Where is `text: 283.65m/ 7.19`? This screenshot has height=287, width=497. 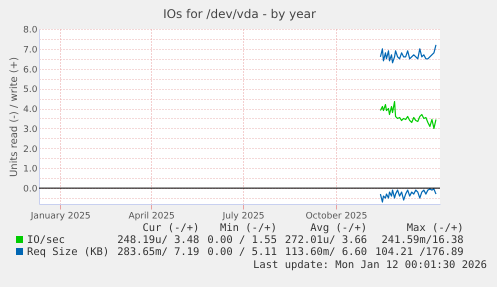
text: 283.65m/ 7.19 is located at coordinates (158, 252).